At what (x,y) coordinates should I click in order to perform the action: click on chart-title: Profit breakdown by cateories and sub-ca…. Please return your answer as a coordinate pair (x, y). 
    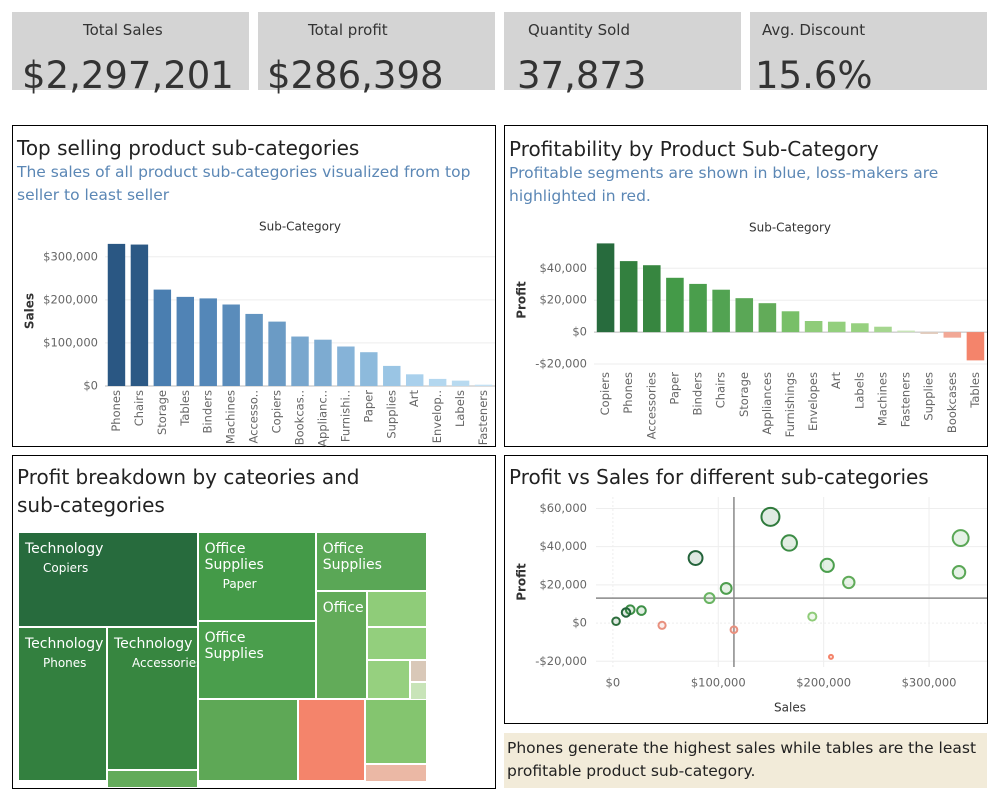
    Looking at the image, I should click on (188, 491).